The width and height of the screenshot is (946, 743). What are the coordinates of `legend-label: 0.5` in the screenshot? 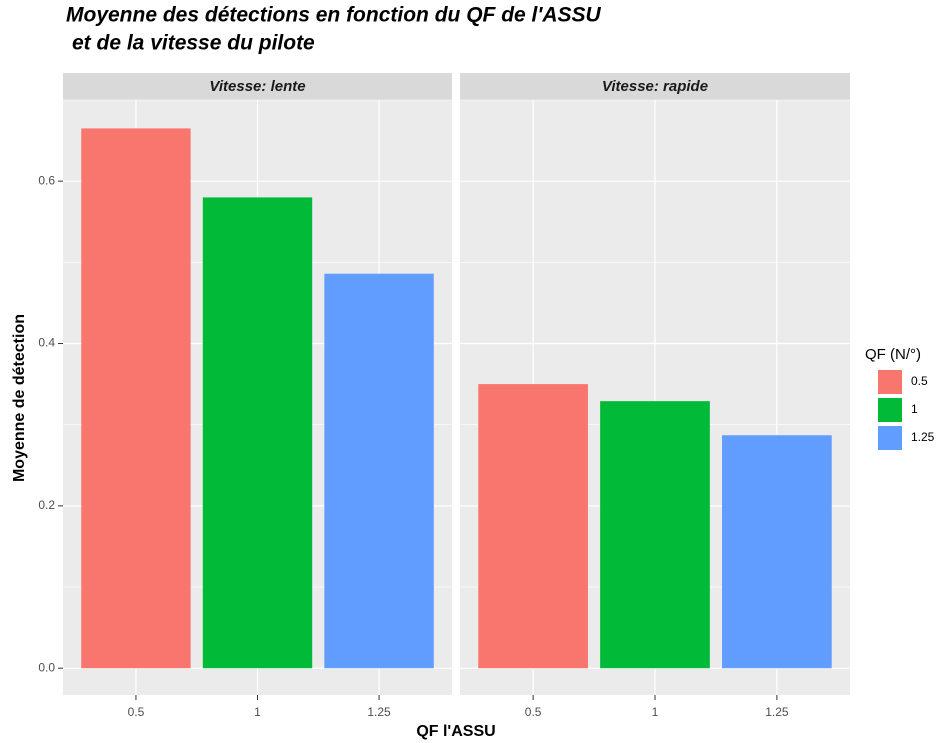 It's located at (919, 381).